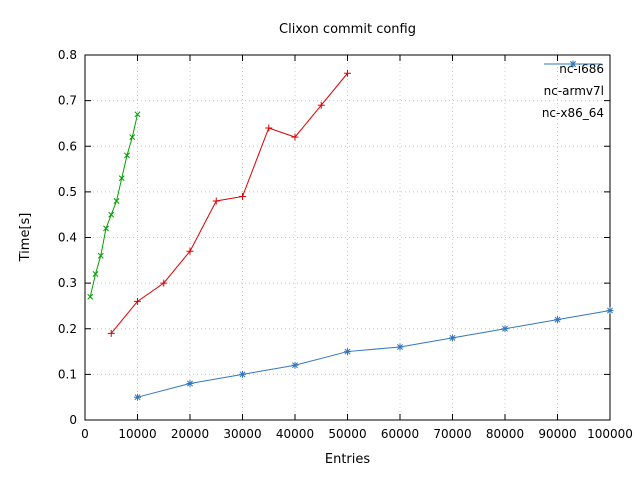 The width and height of the screenshot is (640, 480). Describe the element at coordinates (67, 329) in the screenshot. I see `y-tick-label: 0.2` at that location.